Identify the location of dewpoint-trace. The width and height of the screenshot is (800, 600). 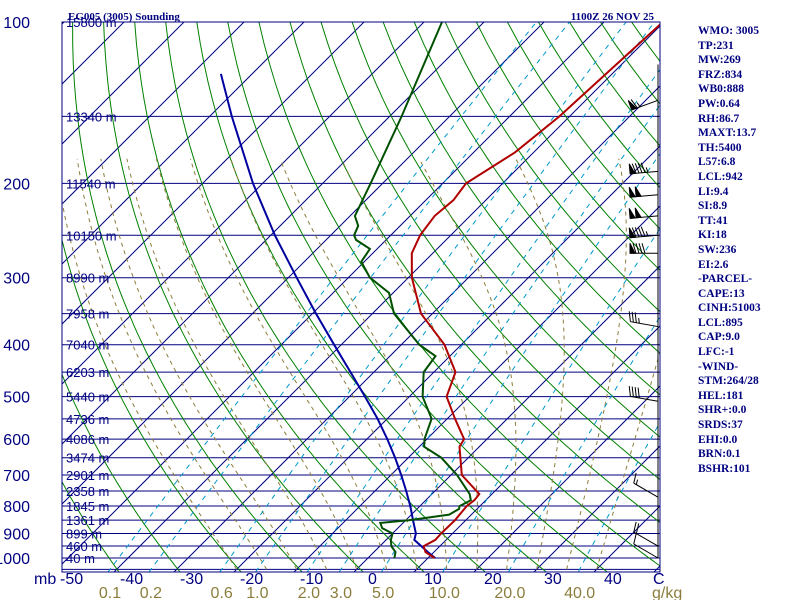
(412, 290).